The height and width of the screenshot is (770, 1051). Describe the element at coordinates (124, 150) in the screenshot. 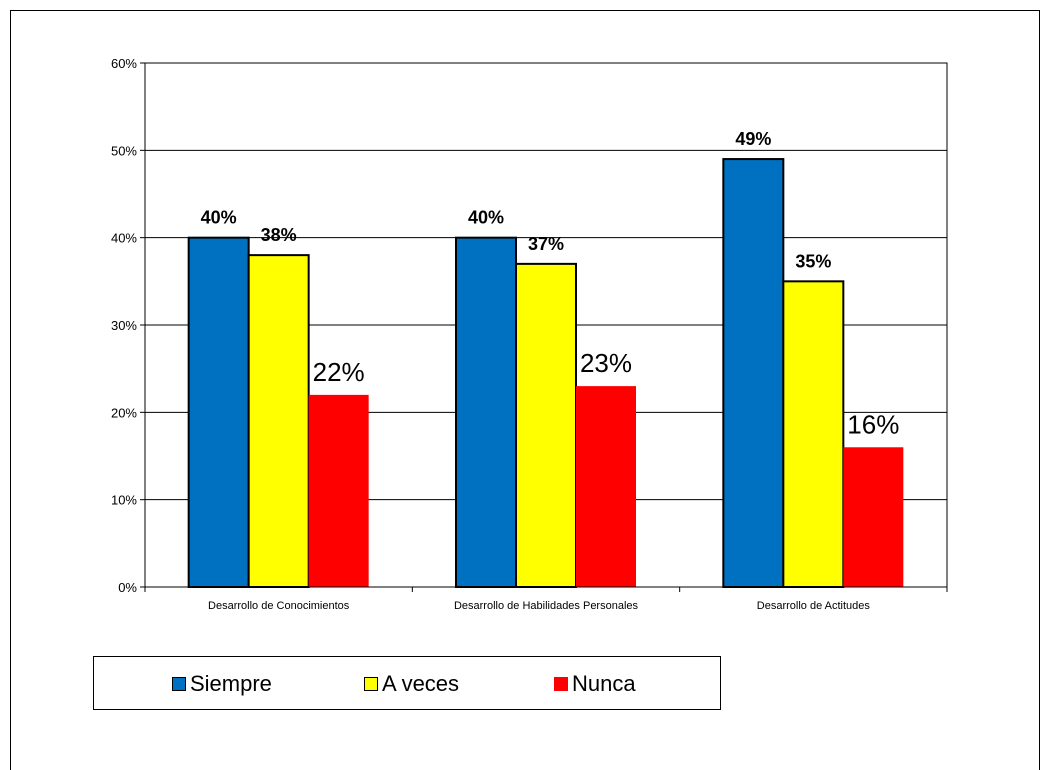

I see `y-tick-label: 50%` at that location.